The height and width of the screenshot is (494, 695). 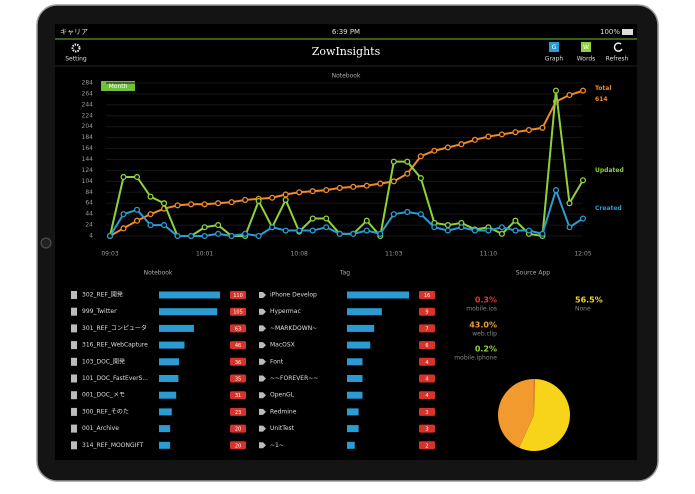 I want to click on item-name: 302_REF_開発, so click(x=102, y=295).